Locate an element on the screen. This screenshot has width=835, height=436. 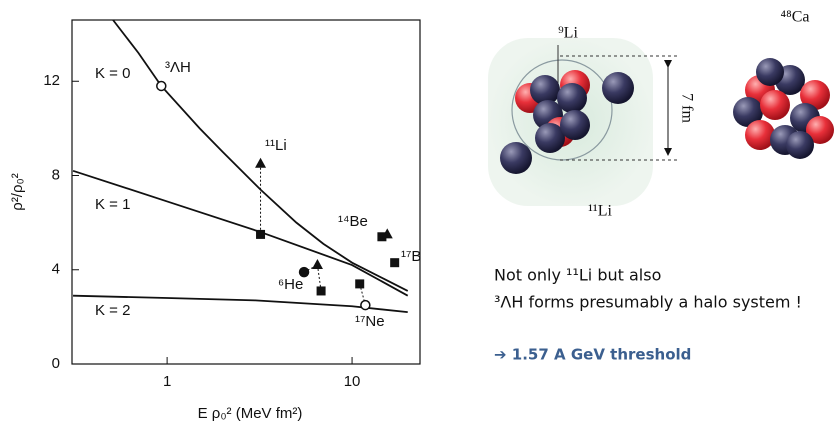
annotation: K = 1 is located at coordinates (112, 204).